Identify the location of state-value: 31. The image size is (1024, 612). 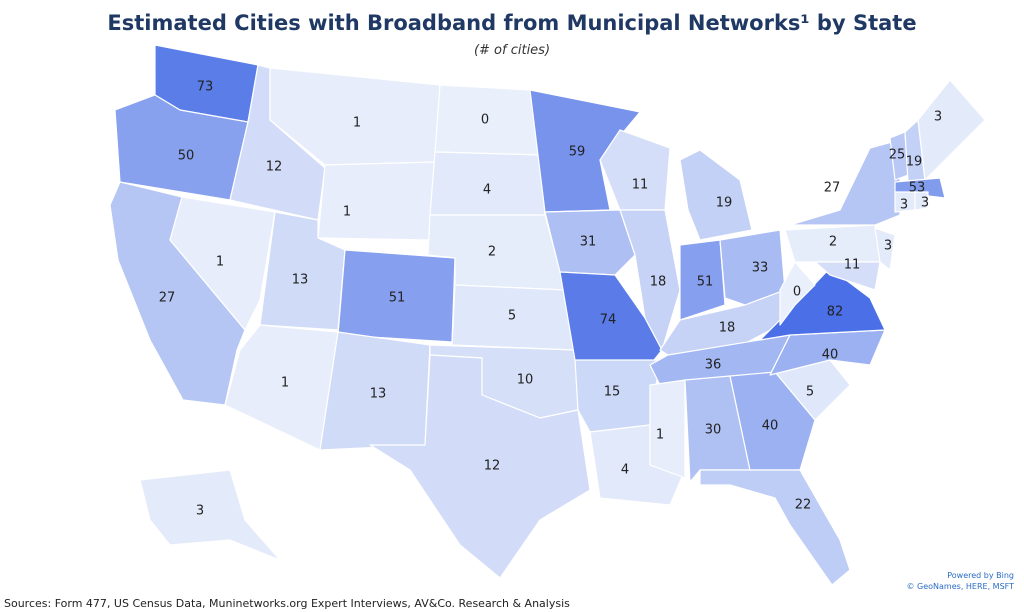
(588, 242).